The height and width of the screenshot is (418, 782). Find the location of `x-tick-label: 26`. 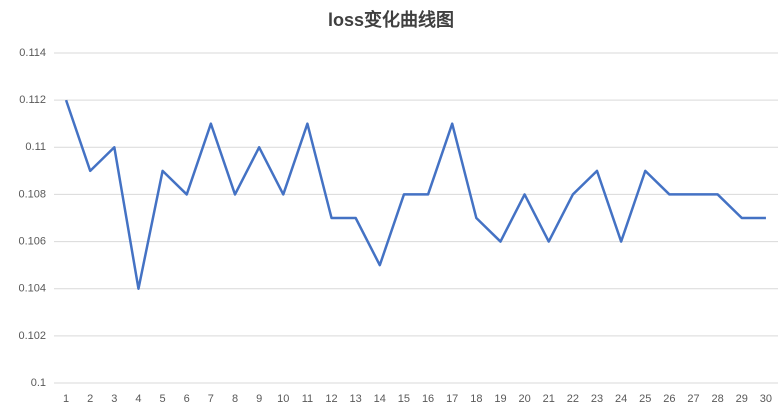

x-tick-label: 26 is located at coordinates (669, 399).